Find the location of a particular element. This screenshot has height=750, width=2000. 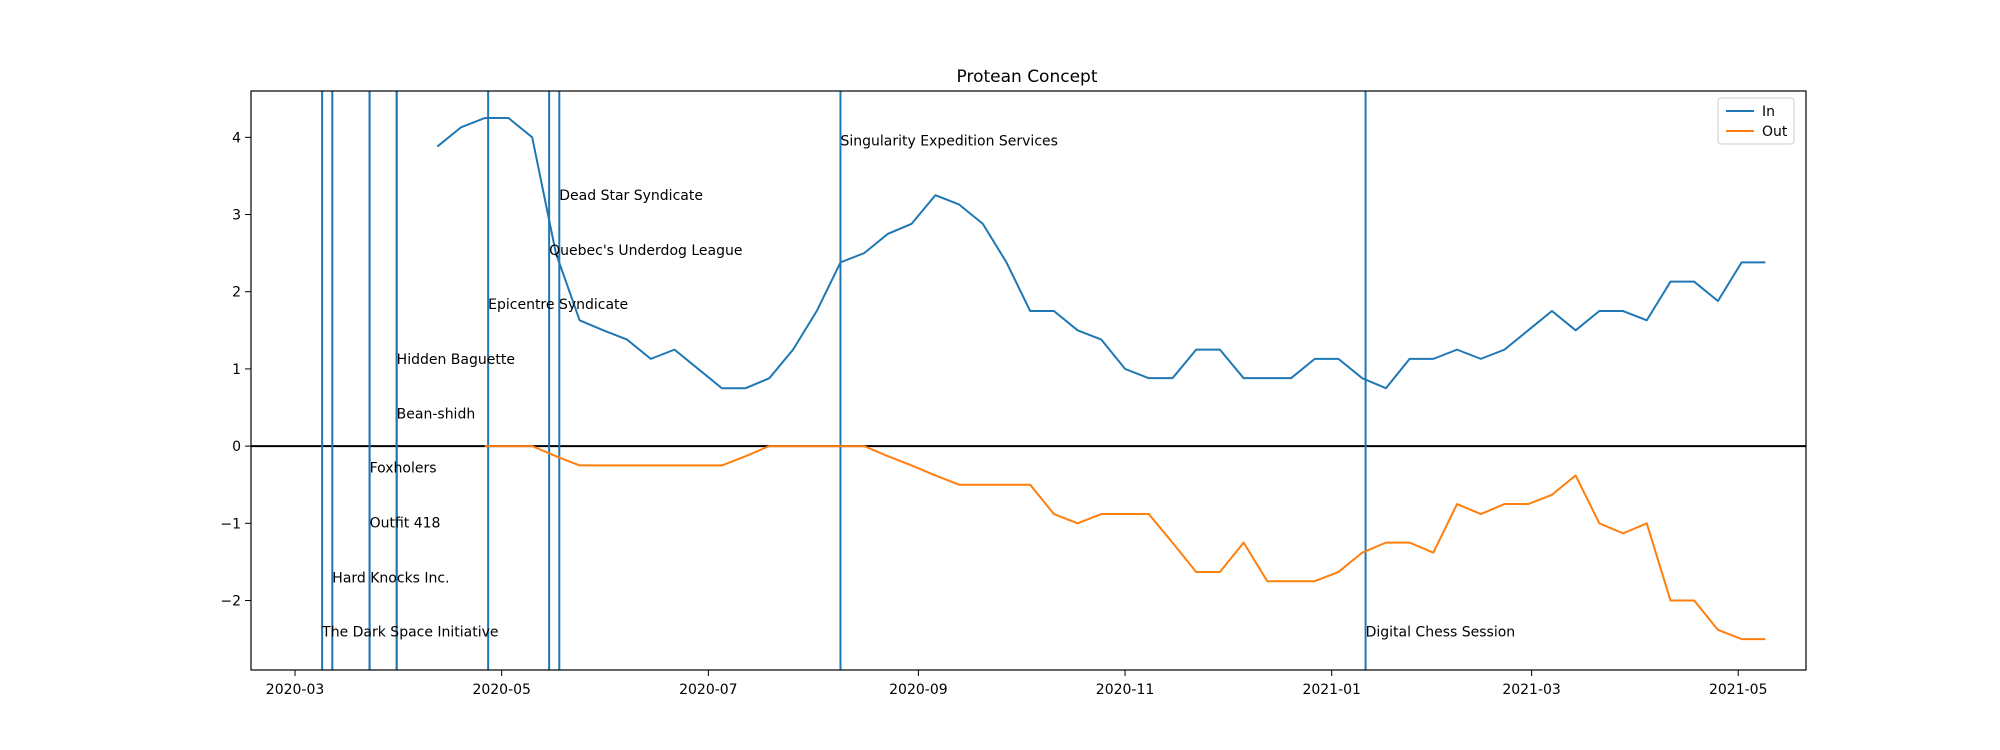

y-tick-label: −2 is located at coordinates (230, 602).